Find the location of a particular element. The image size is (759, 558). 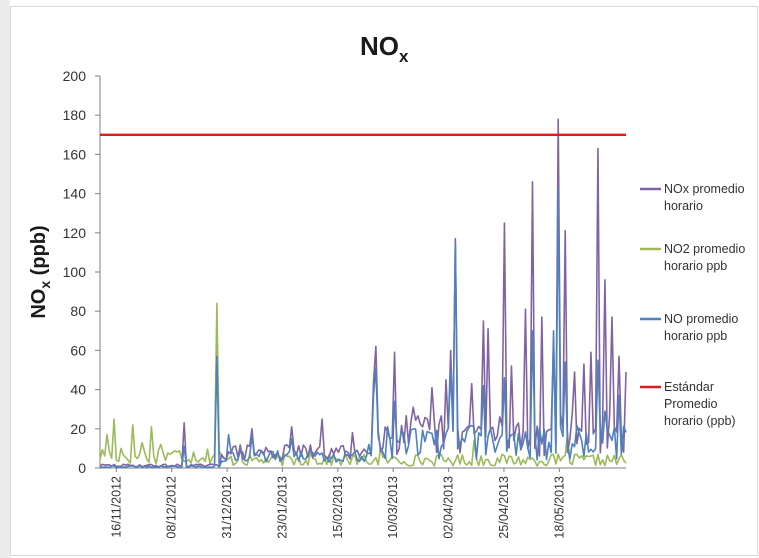

chart-title-subscript: x is located at coordinates (404, 56).